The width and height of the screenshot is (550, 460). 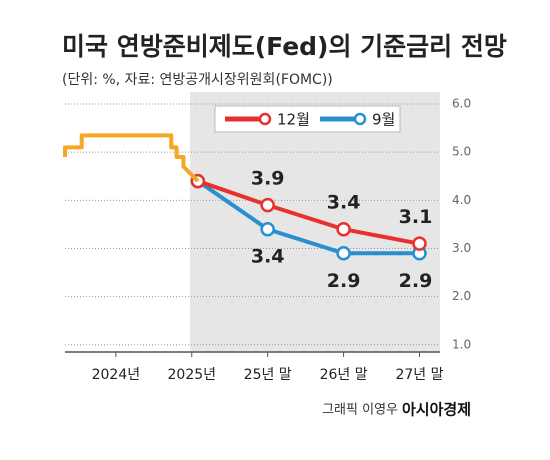 I want to click on legend-label: 9월, so click(x=383, y=120).